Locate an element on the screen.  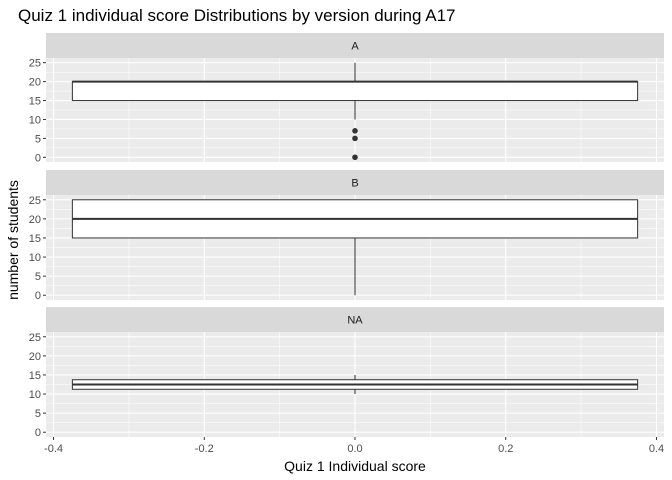
facet-strip-label: A is located at coordinates (355, 47).